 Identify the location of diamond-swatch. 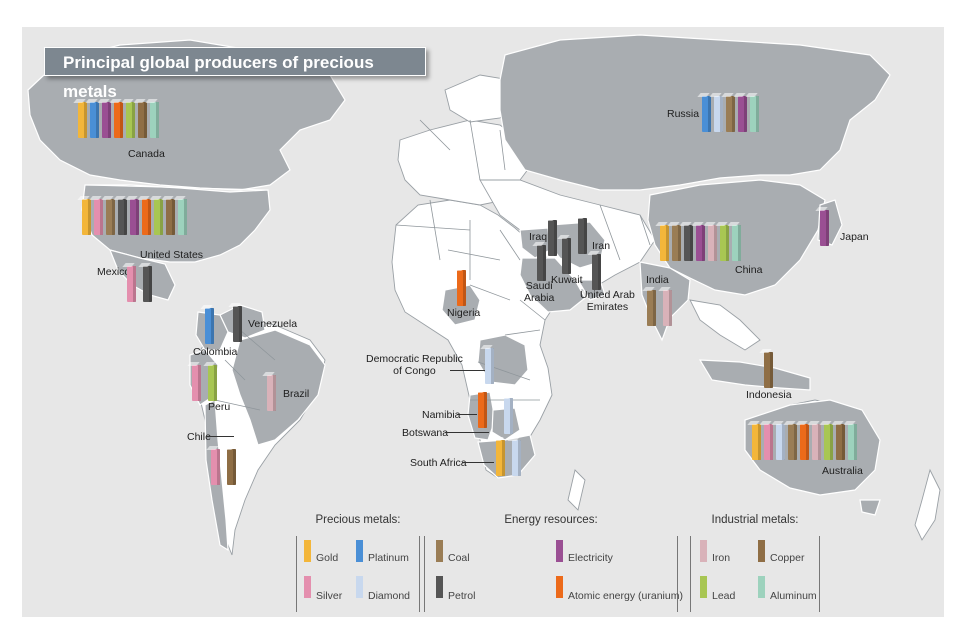
(359, 587).